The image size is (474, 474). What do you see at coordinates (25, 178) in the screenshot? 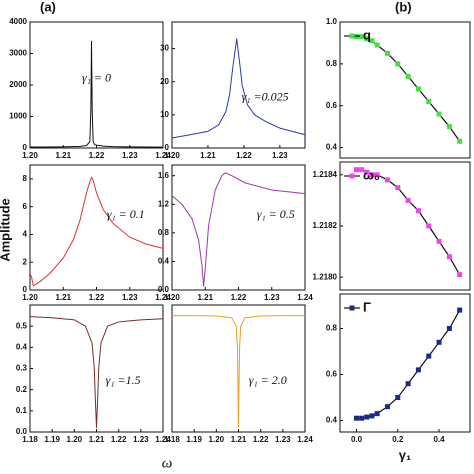
I see `y-tick-label: 8` at bounding box center [25, 178].